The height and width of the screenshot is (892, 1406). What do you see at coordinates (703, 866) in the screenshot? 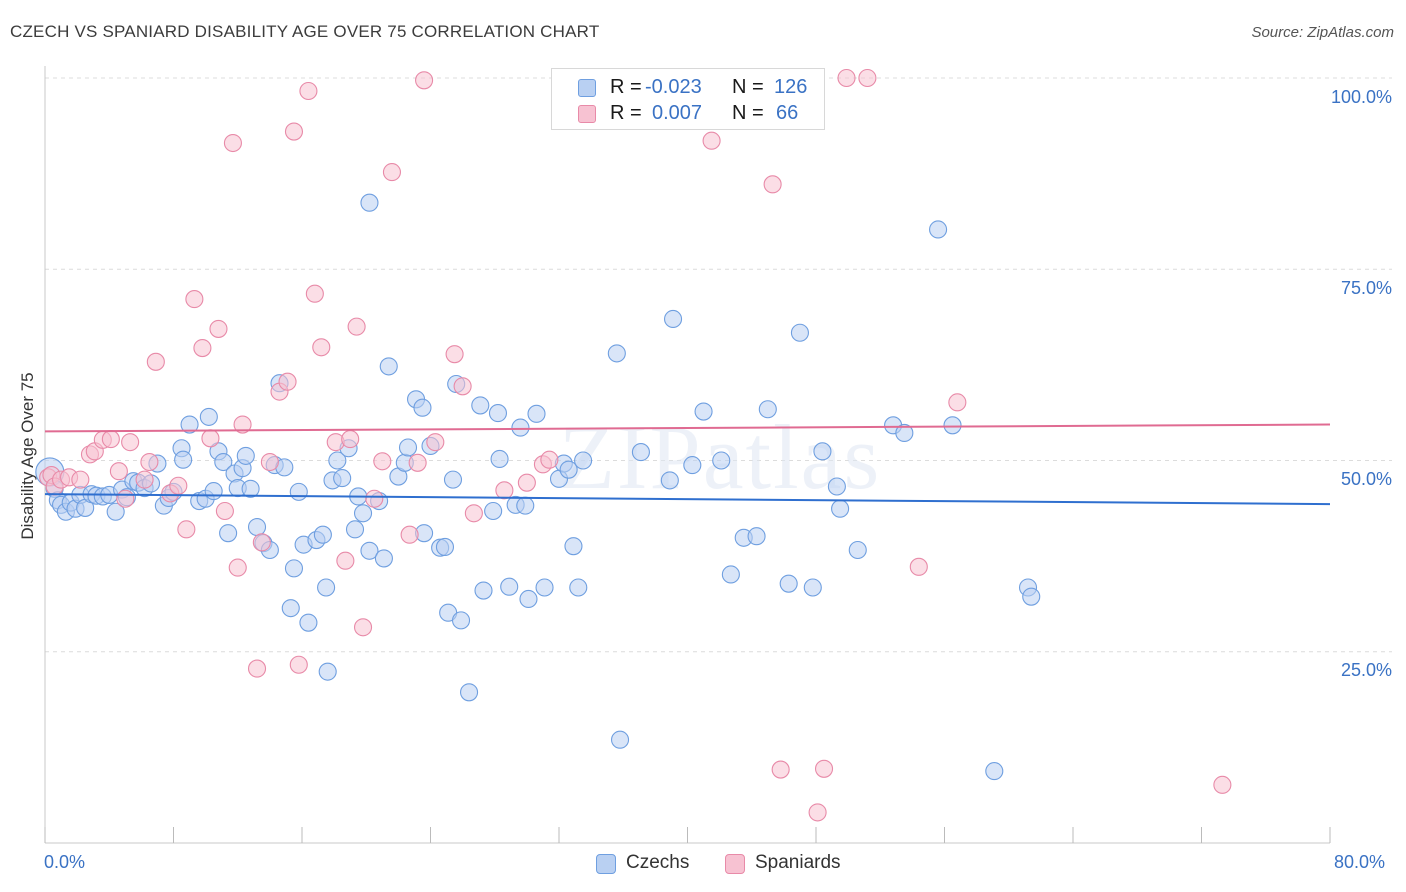
I see `series-legend: Czechs Spaniards` at bounding box center [703, 866].